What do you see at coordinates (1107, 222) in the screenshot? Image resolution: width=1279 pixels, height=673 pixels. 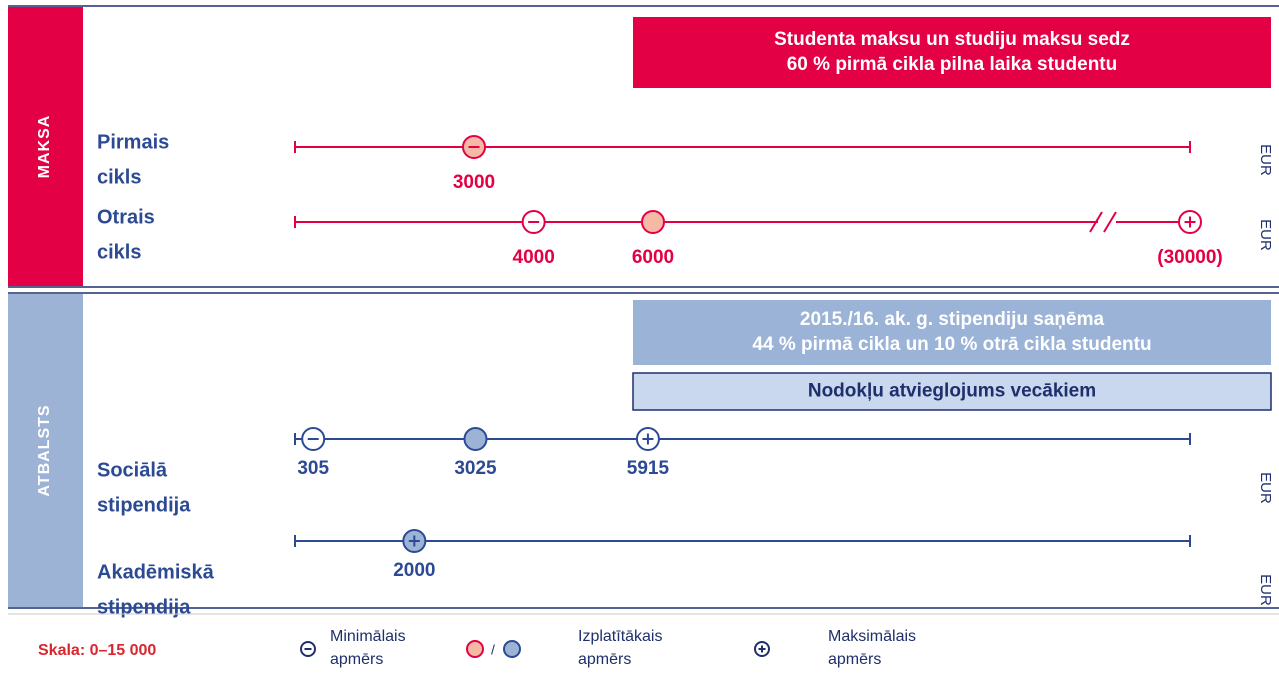 I see `axis-break-gap` at bounding box center [1107, 222].